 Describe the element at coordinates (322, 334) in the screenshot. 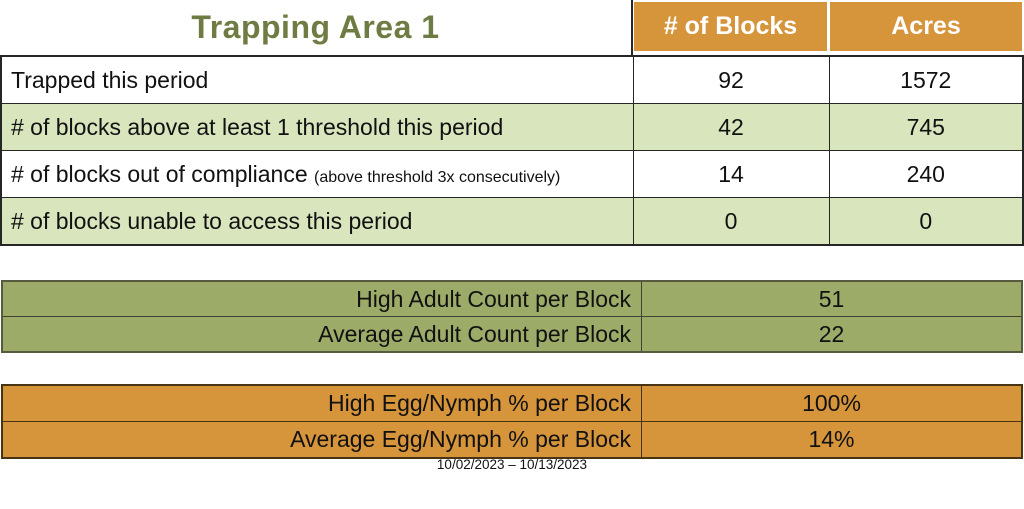

I see `row-label: Average Adult Count per Block` at that location.